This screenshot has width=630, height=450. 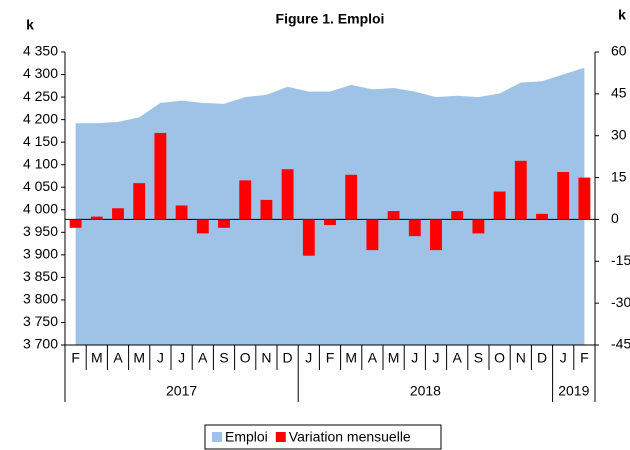 I want to click on y-tick-label: 4 350, so click(x=40, y=51).